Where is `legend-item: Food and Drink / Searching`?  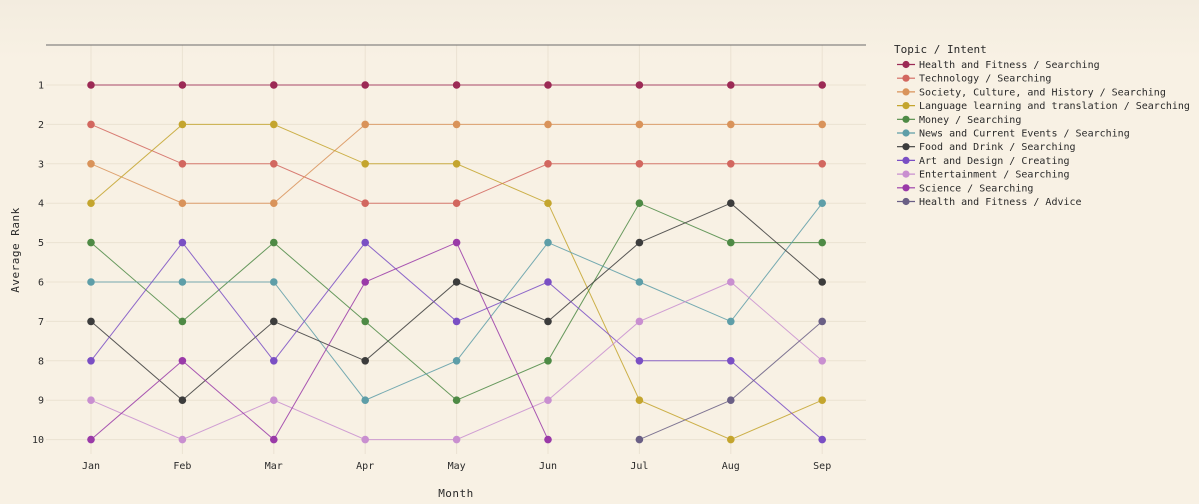
legend-item: Food and Drink / Searching is located at coordinates (986, 147).